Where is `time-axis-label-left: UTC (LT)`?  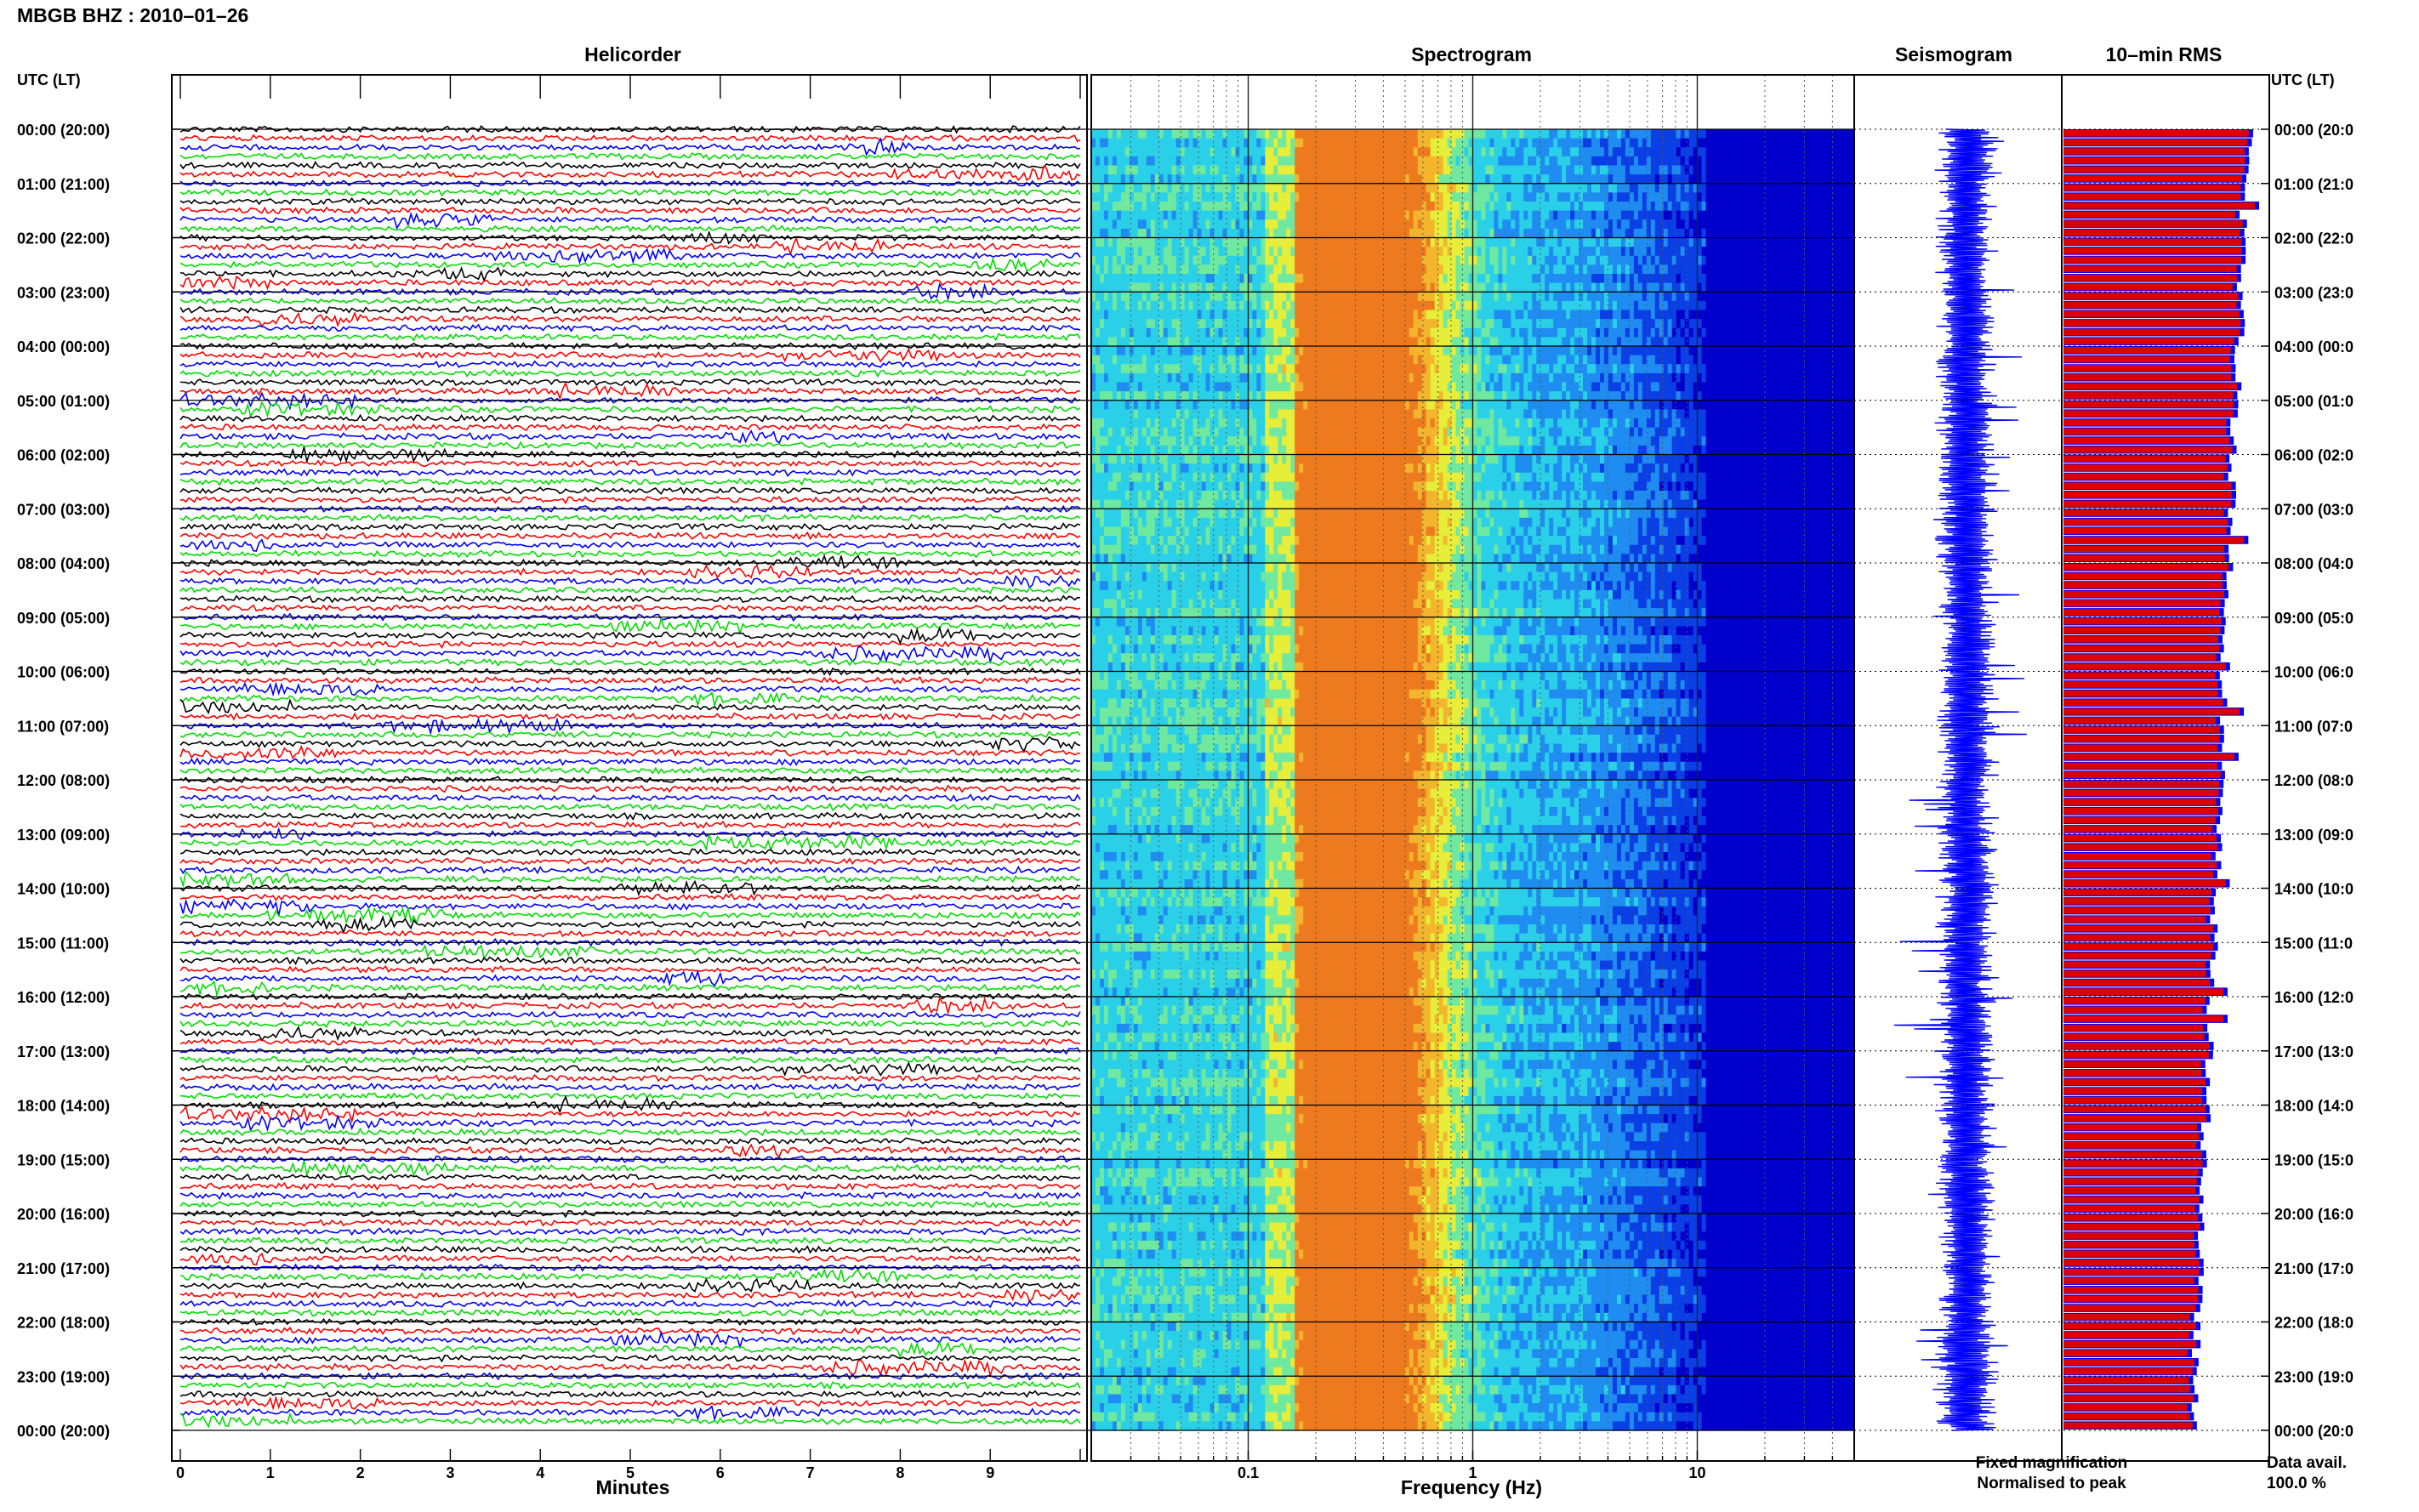
time-axis-label-left: UTC (LT) is located at coordinates (49, 79).